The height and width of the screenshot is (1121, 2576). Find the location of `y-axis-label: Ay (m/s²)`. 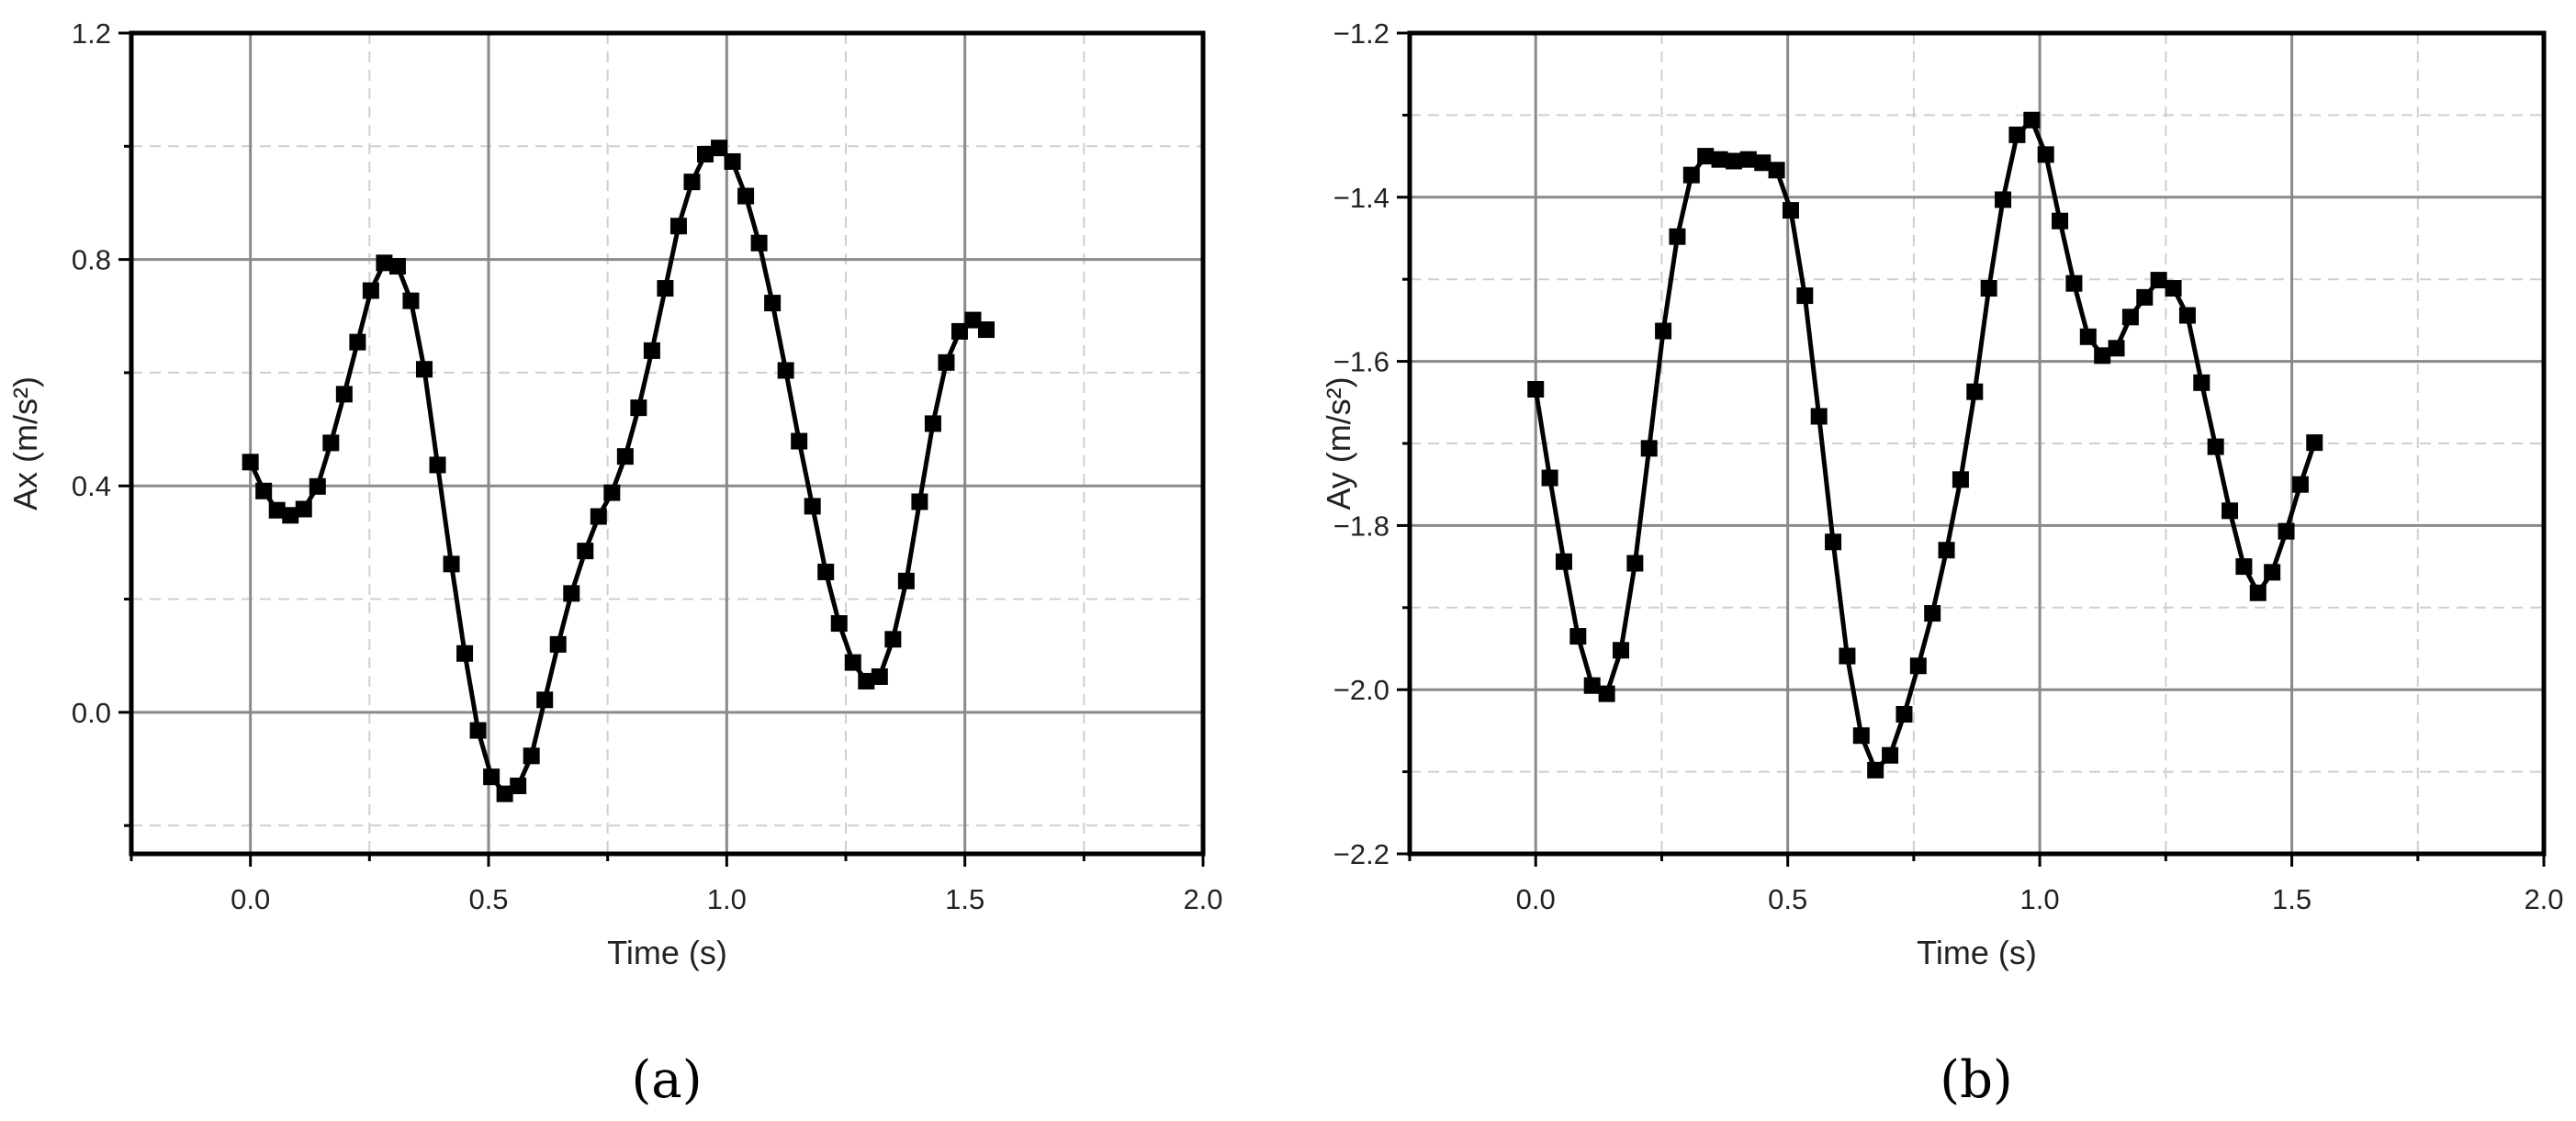

y-axis-label: Ay (m/s²) is located at coordinates (1338, 443).